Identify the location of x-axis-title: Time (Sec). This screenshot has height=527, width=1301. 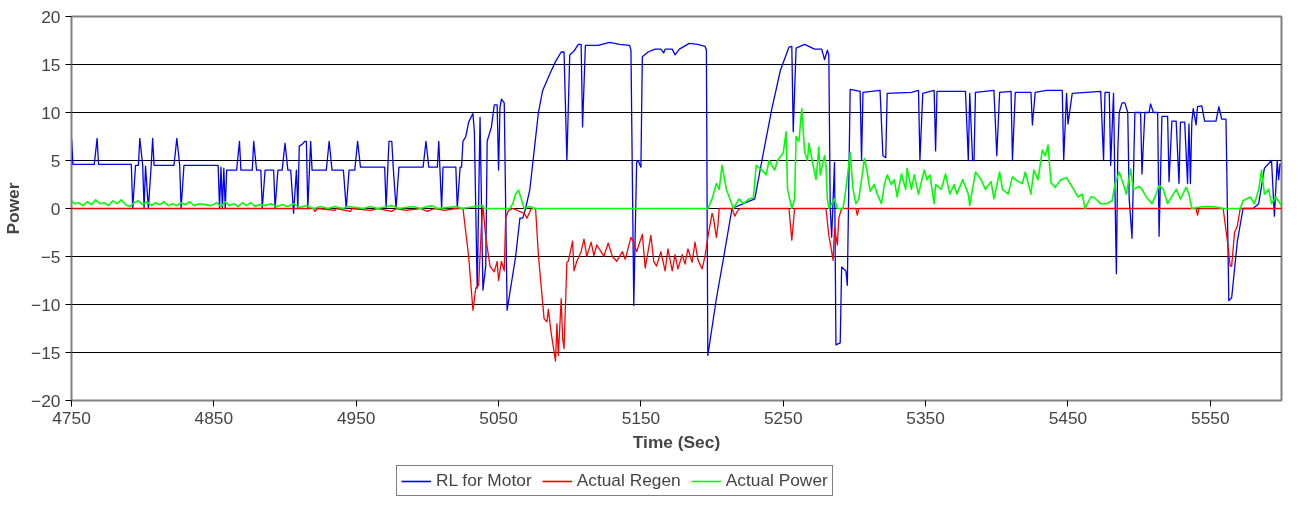
(676, 441).